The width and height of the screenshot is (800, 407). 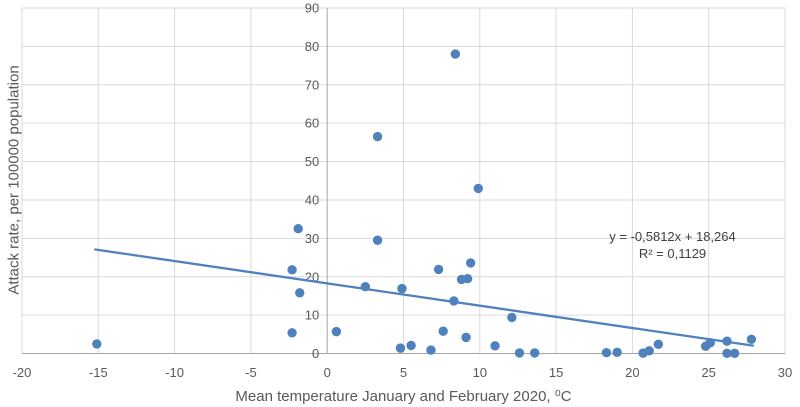 What do you see at coordinates (312, 199) in the screenshot?
I see `y-tick-label: 40` at bounding box center [312, 199].